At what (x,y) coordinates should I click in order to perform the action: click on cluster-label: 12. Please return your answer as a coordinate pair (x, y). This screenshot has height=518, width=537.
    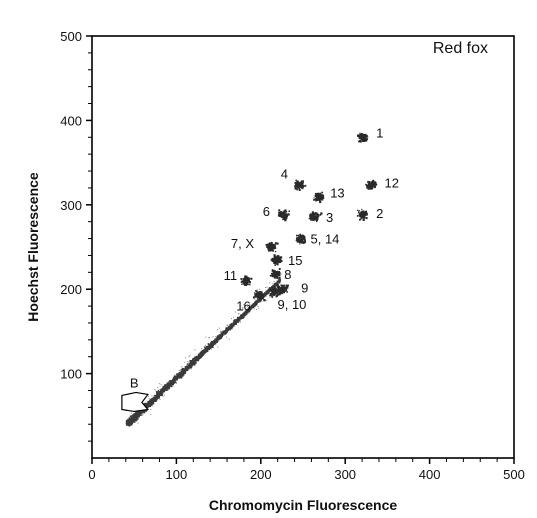
    Looking at the image, I should click on (392, 183).